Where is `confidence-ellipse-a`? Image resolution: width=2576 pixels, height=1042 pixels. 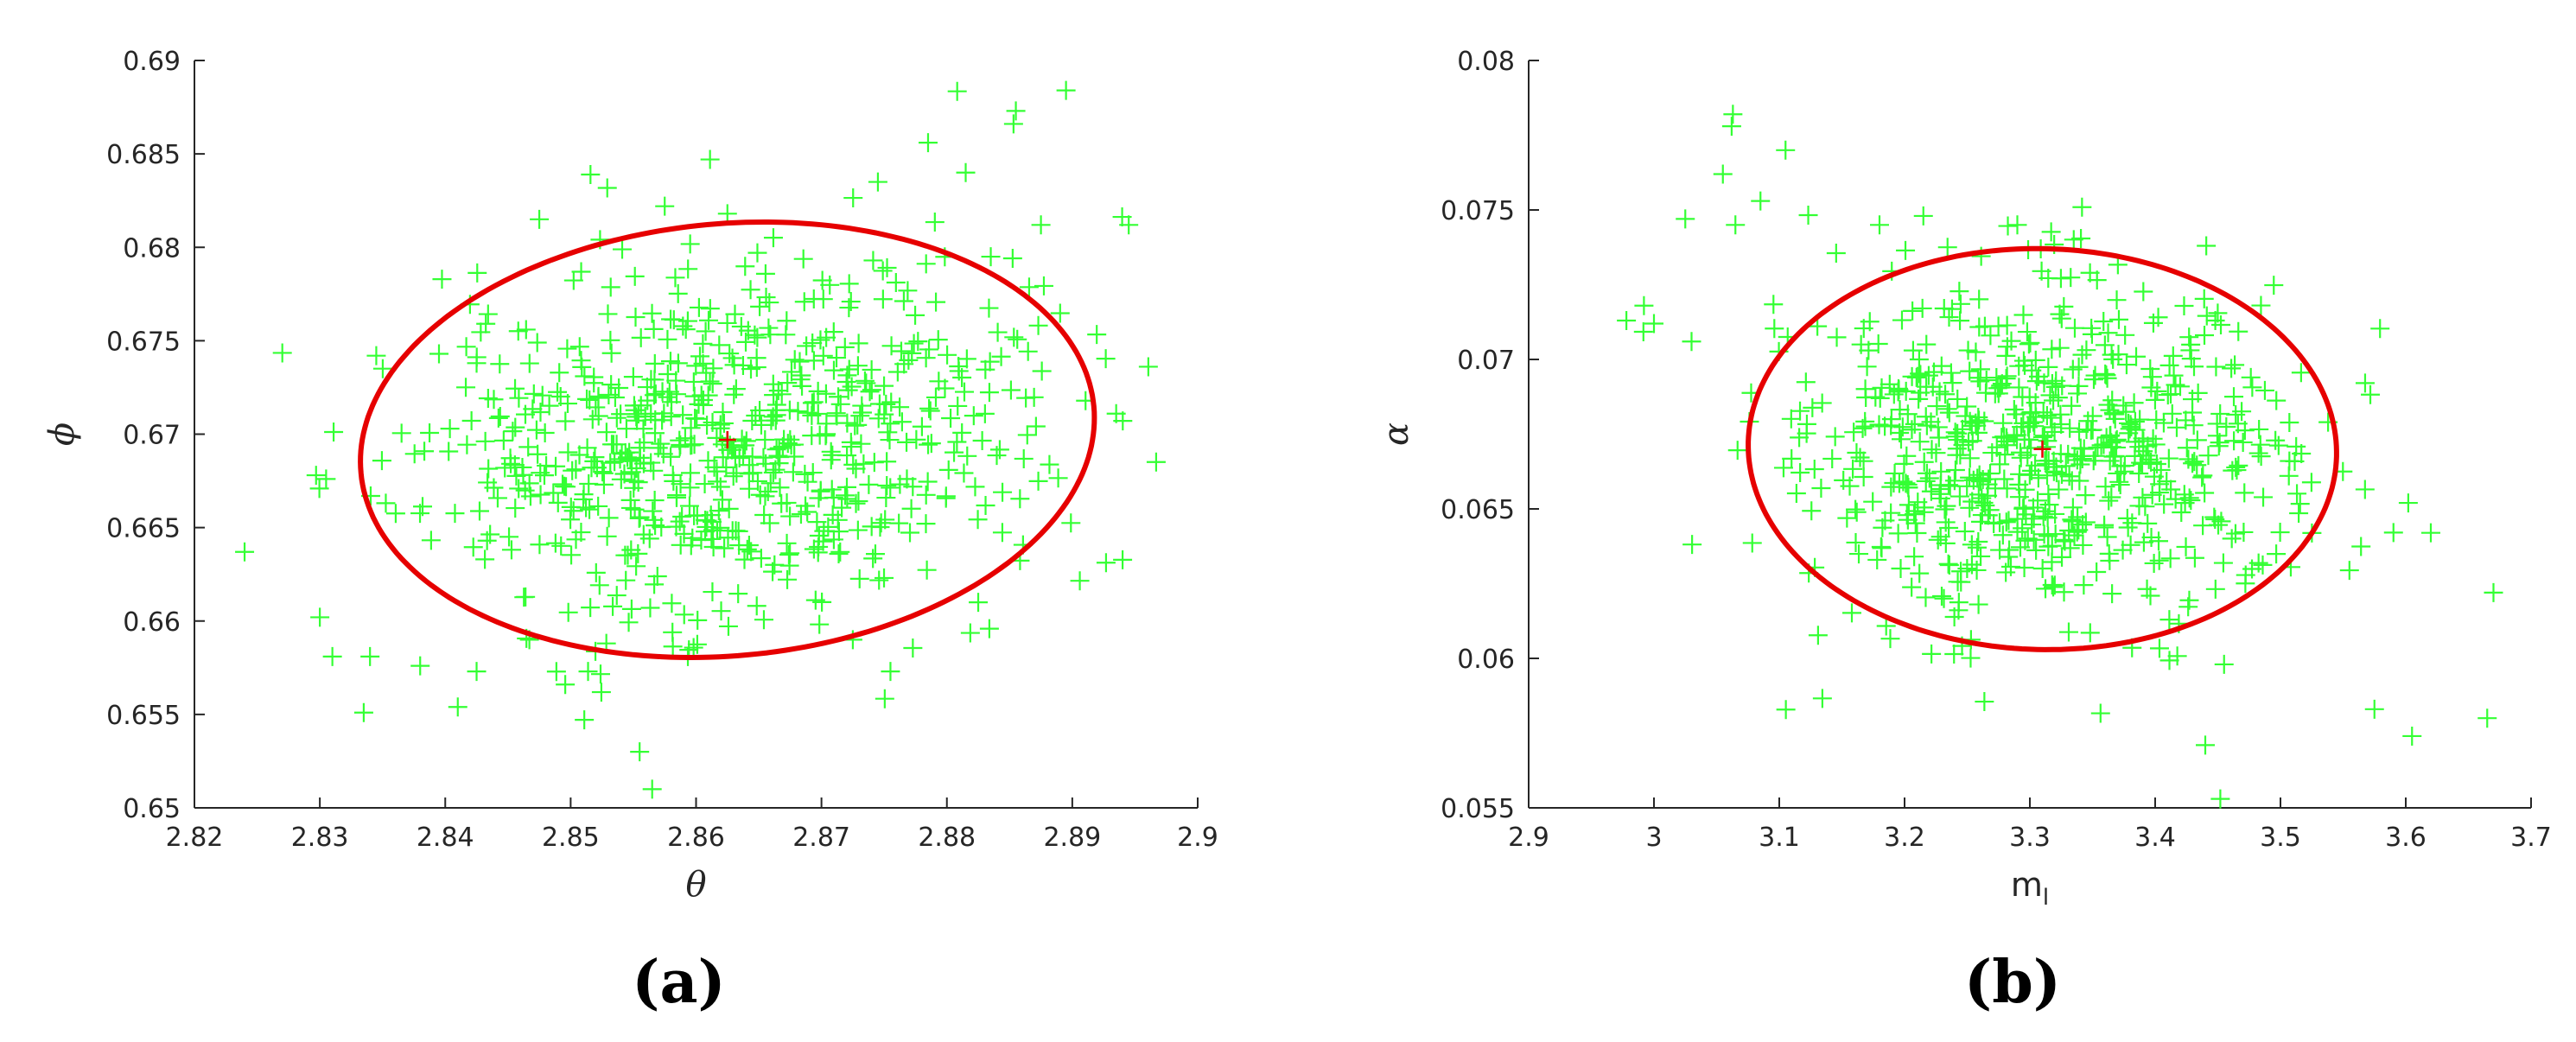
confidence-ellipse-a is located at coordinates (727, 440).